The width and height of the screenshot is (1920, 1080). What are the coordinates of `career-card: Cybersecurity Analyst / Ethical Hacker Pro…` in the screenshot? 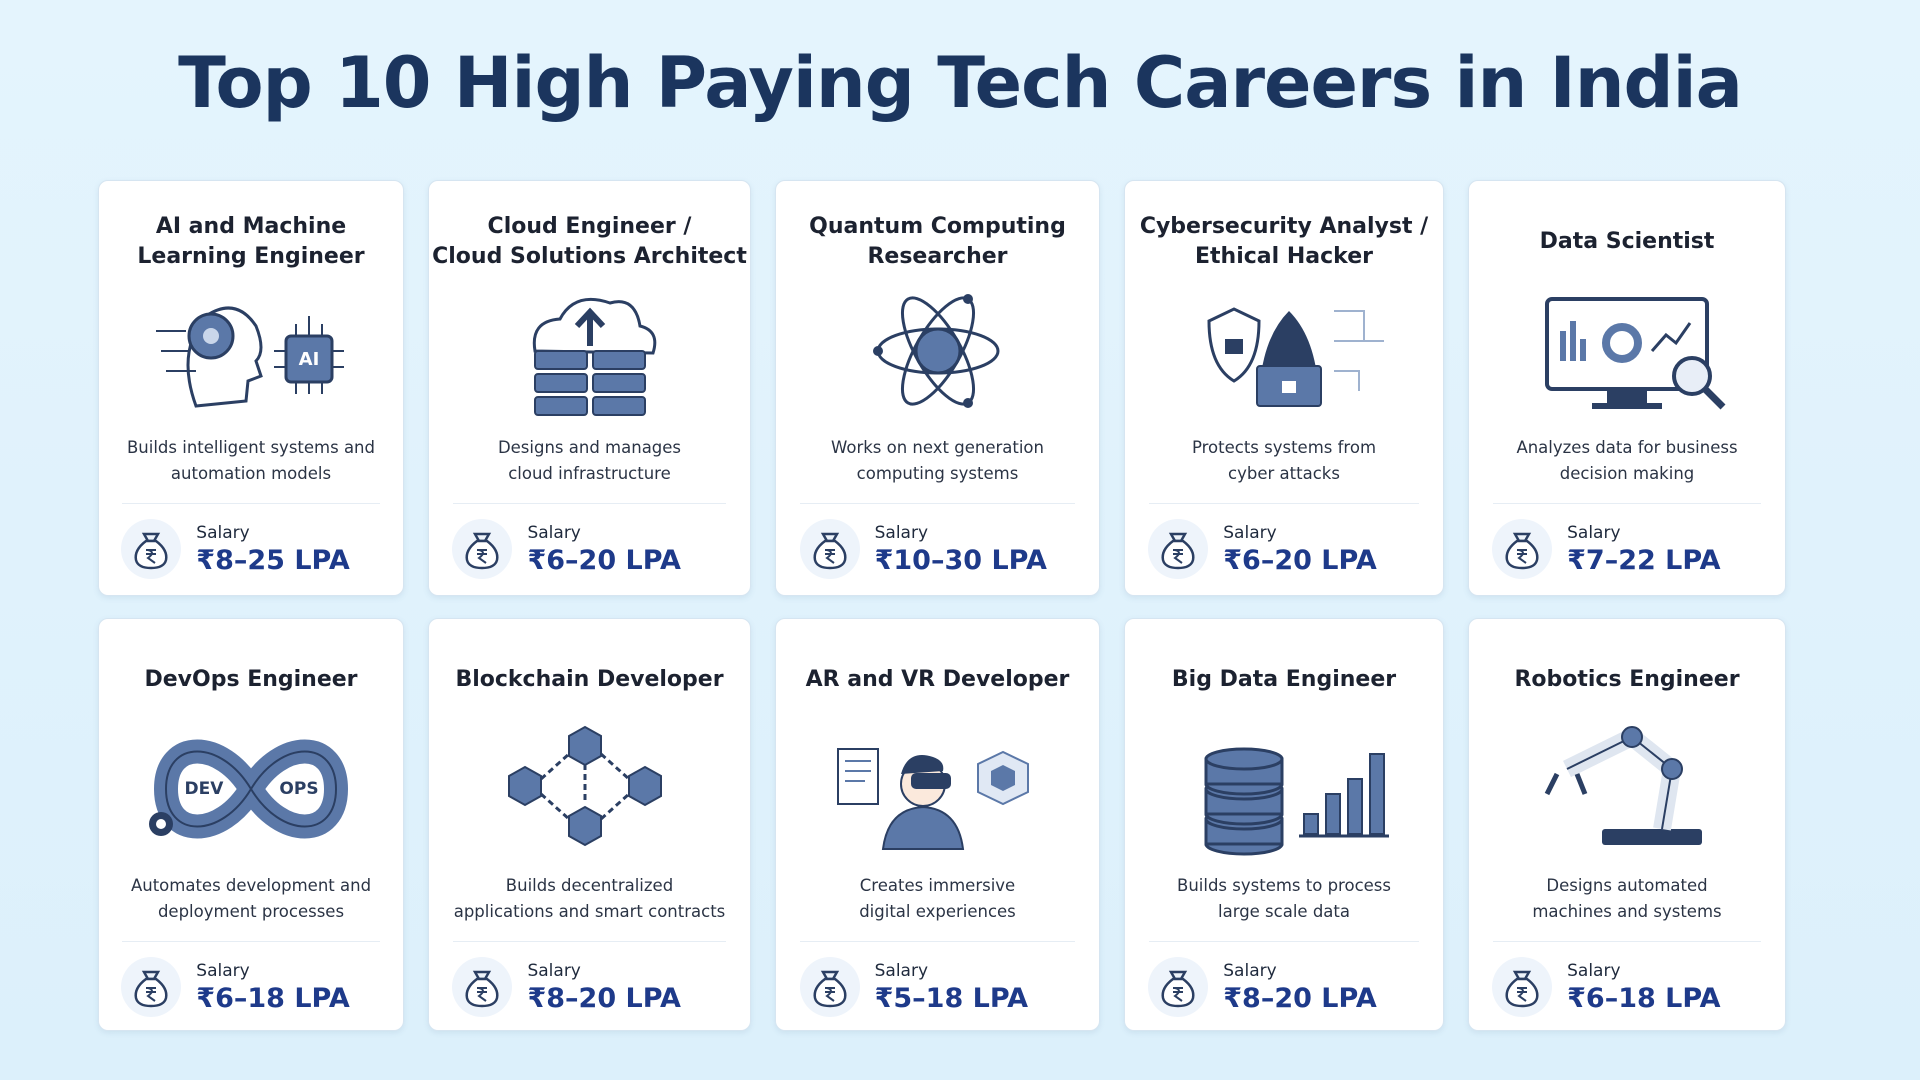 It's located at (1284, 388).